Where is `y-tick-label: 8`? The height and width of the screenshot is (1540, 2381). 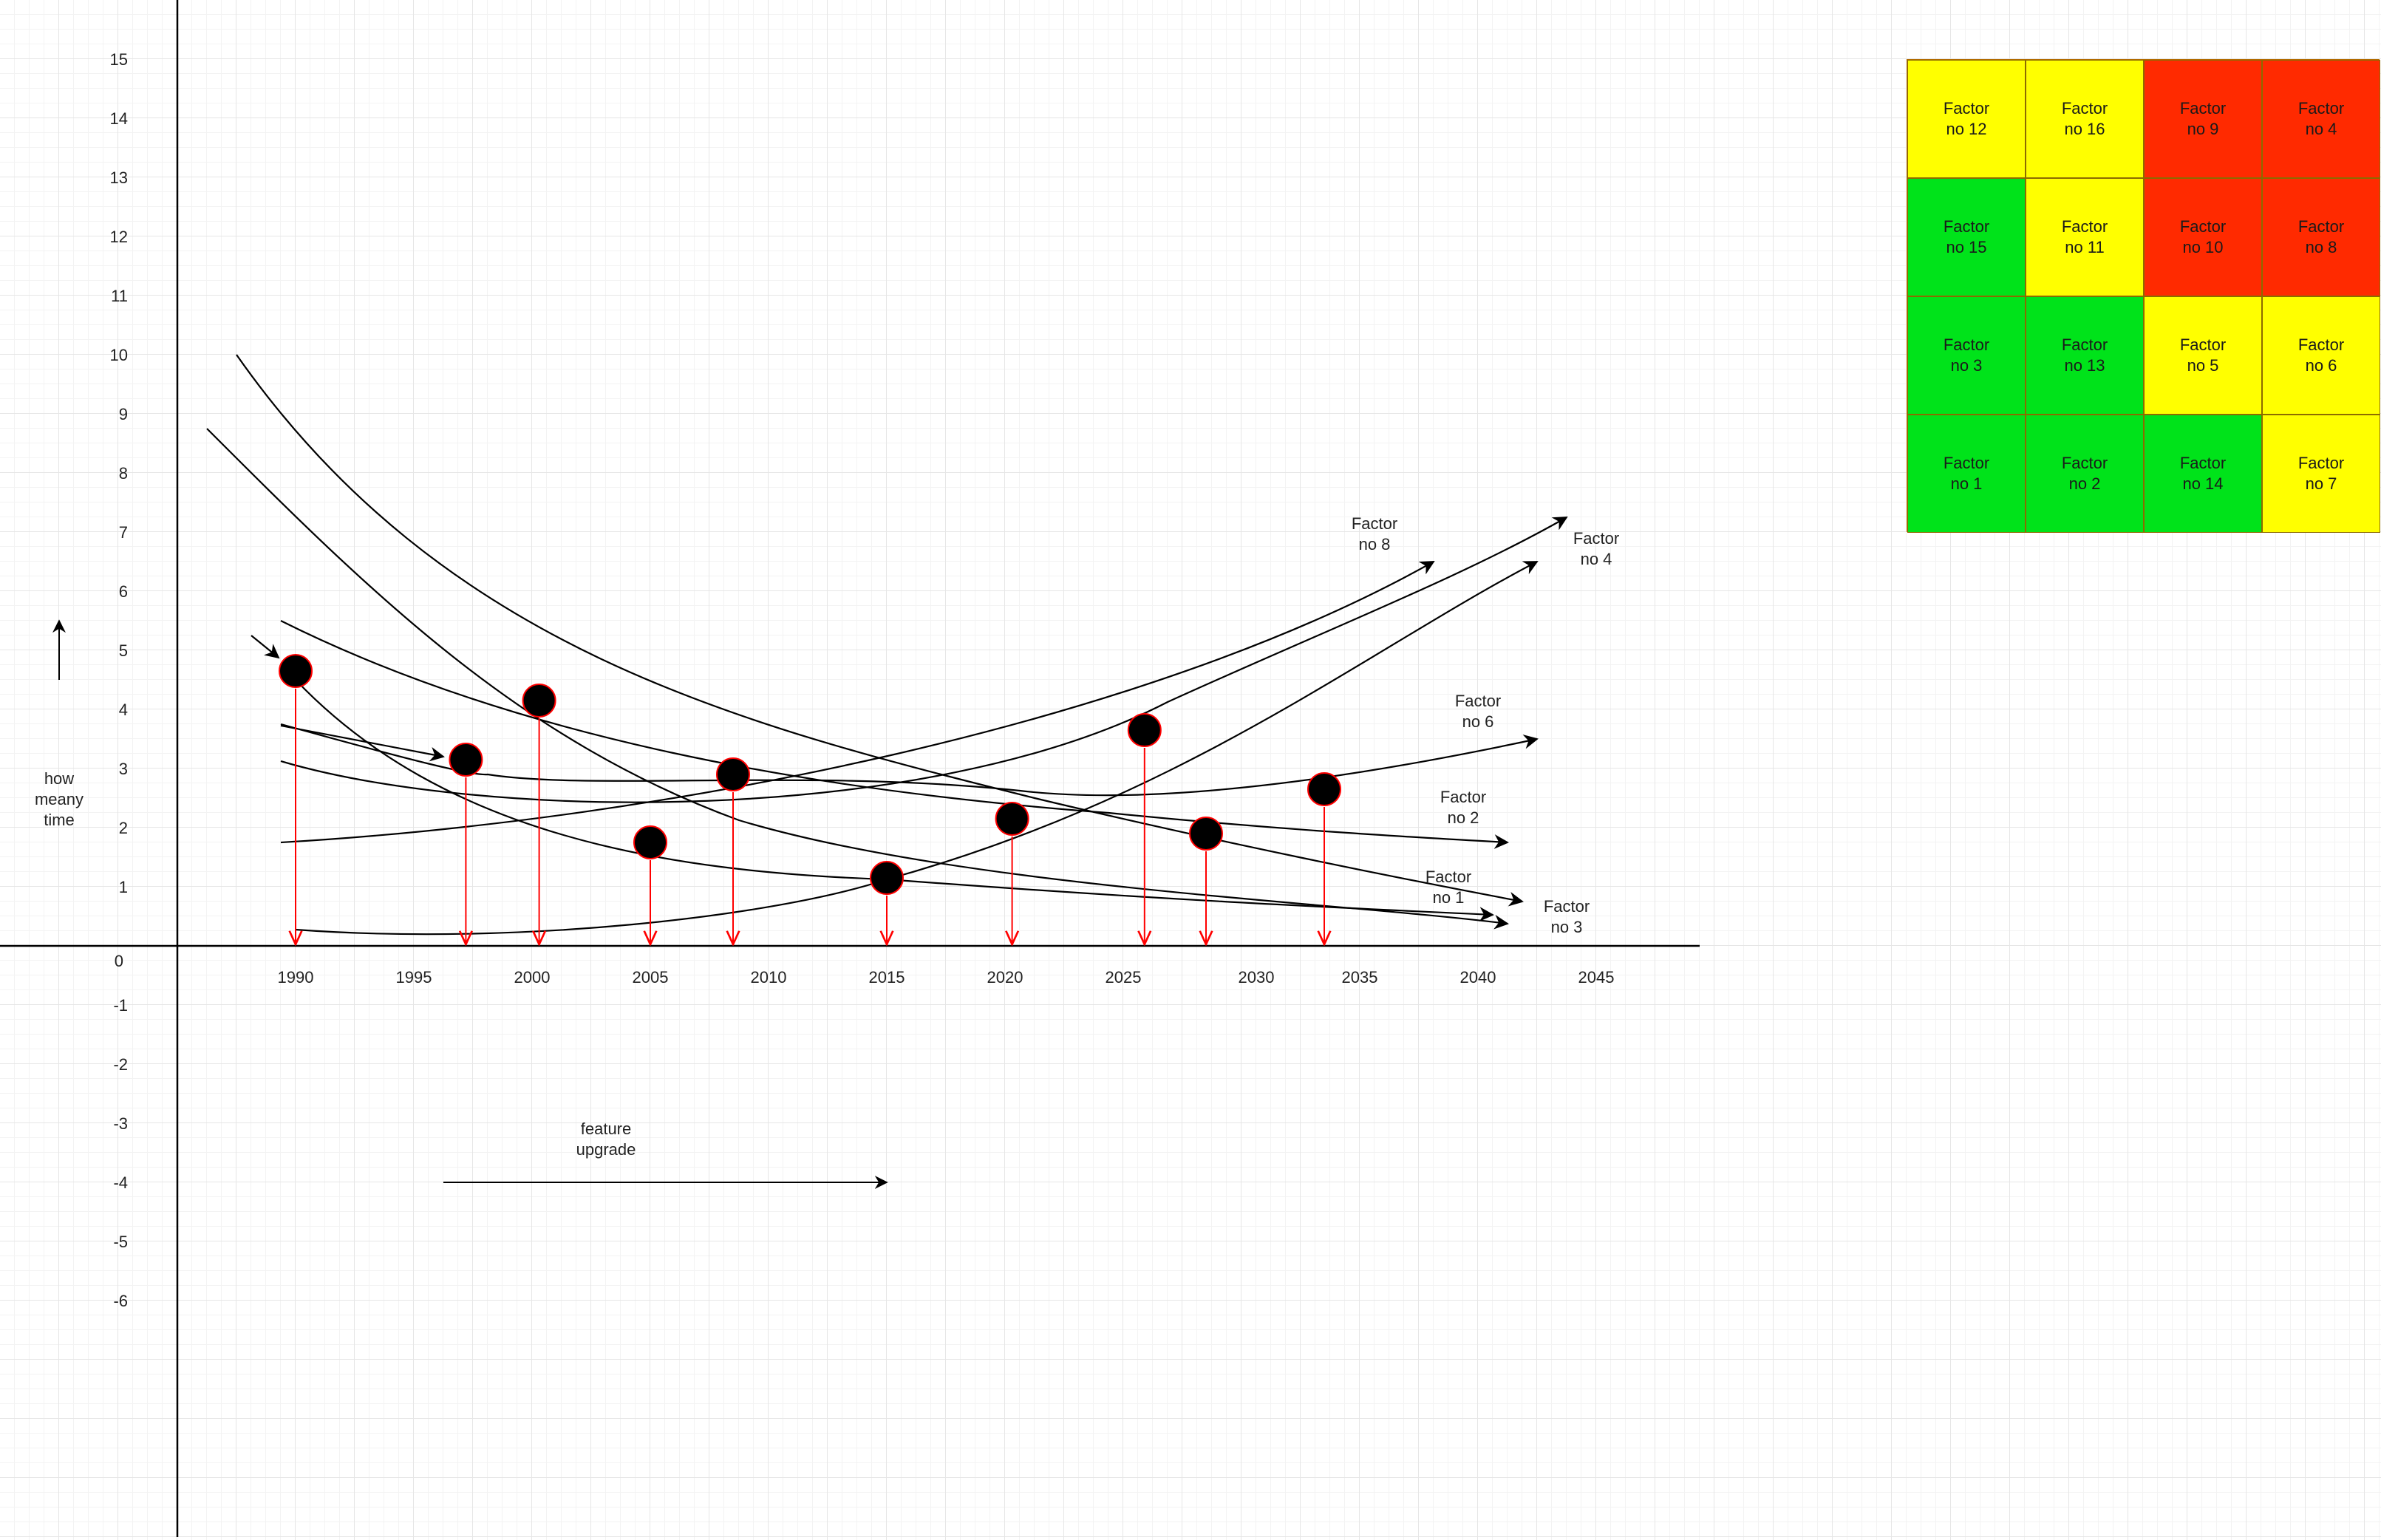 y-tick-label: 8 is located at coordinates (124, 473).